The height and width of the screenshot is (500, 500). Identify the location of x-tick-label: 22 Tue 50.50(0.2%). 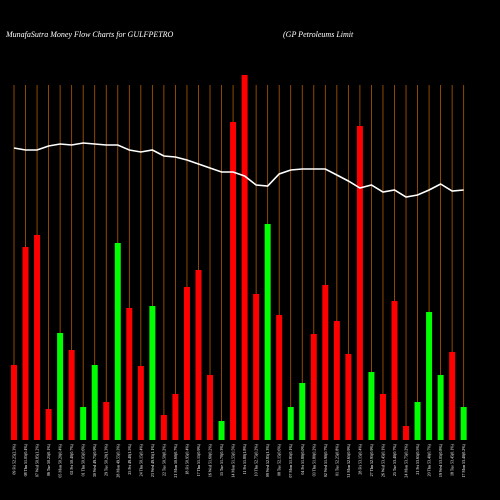
(163, 459).